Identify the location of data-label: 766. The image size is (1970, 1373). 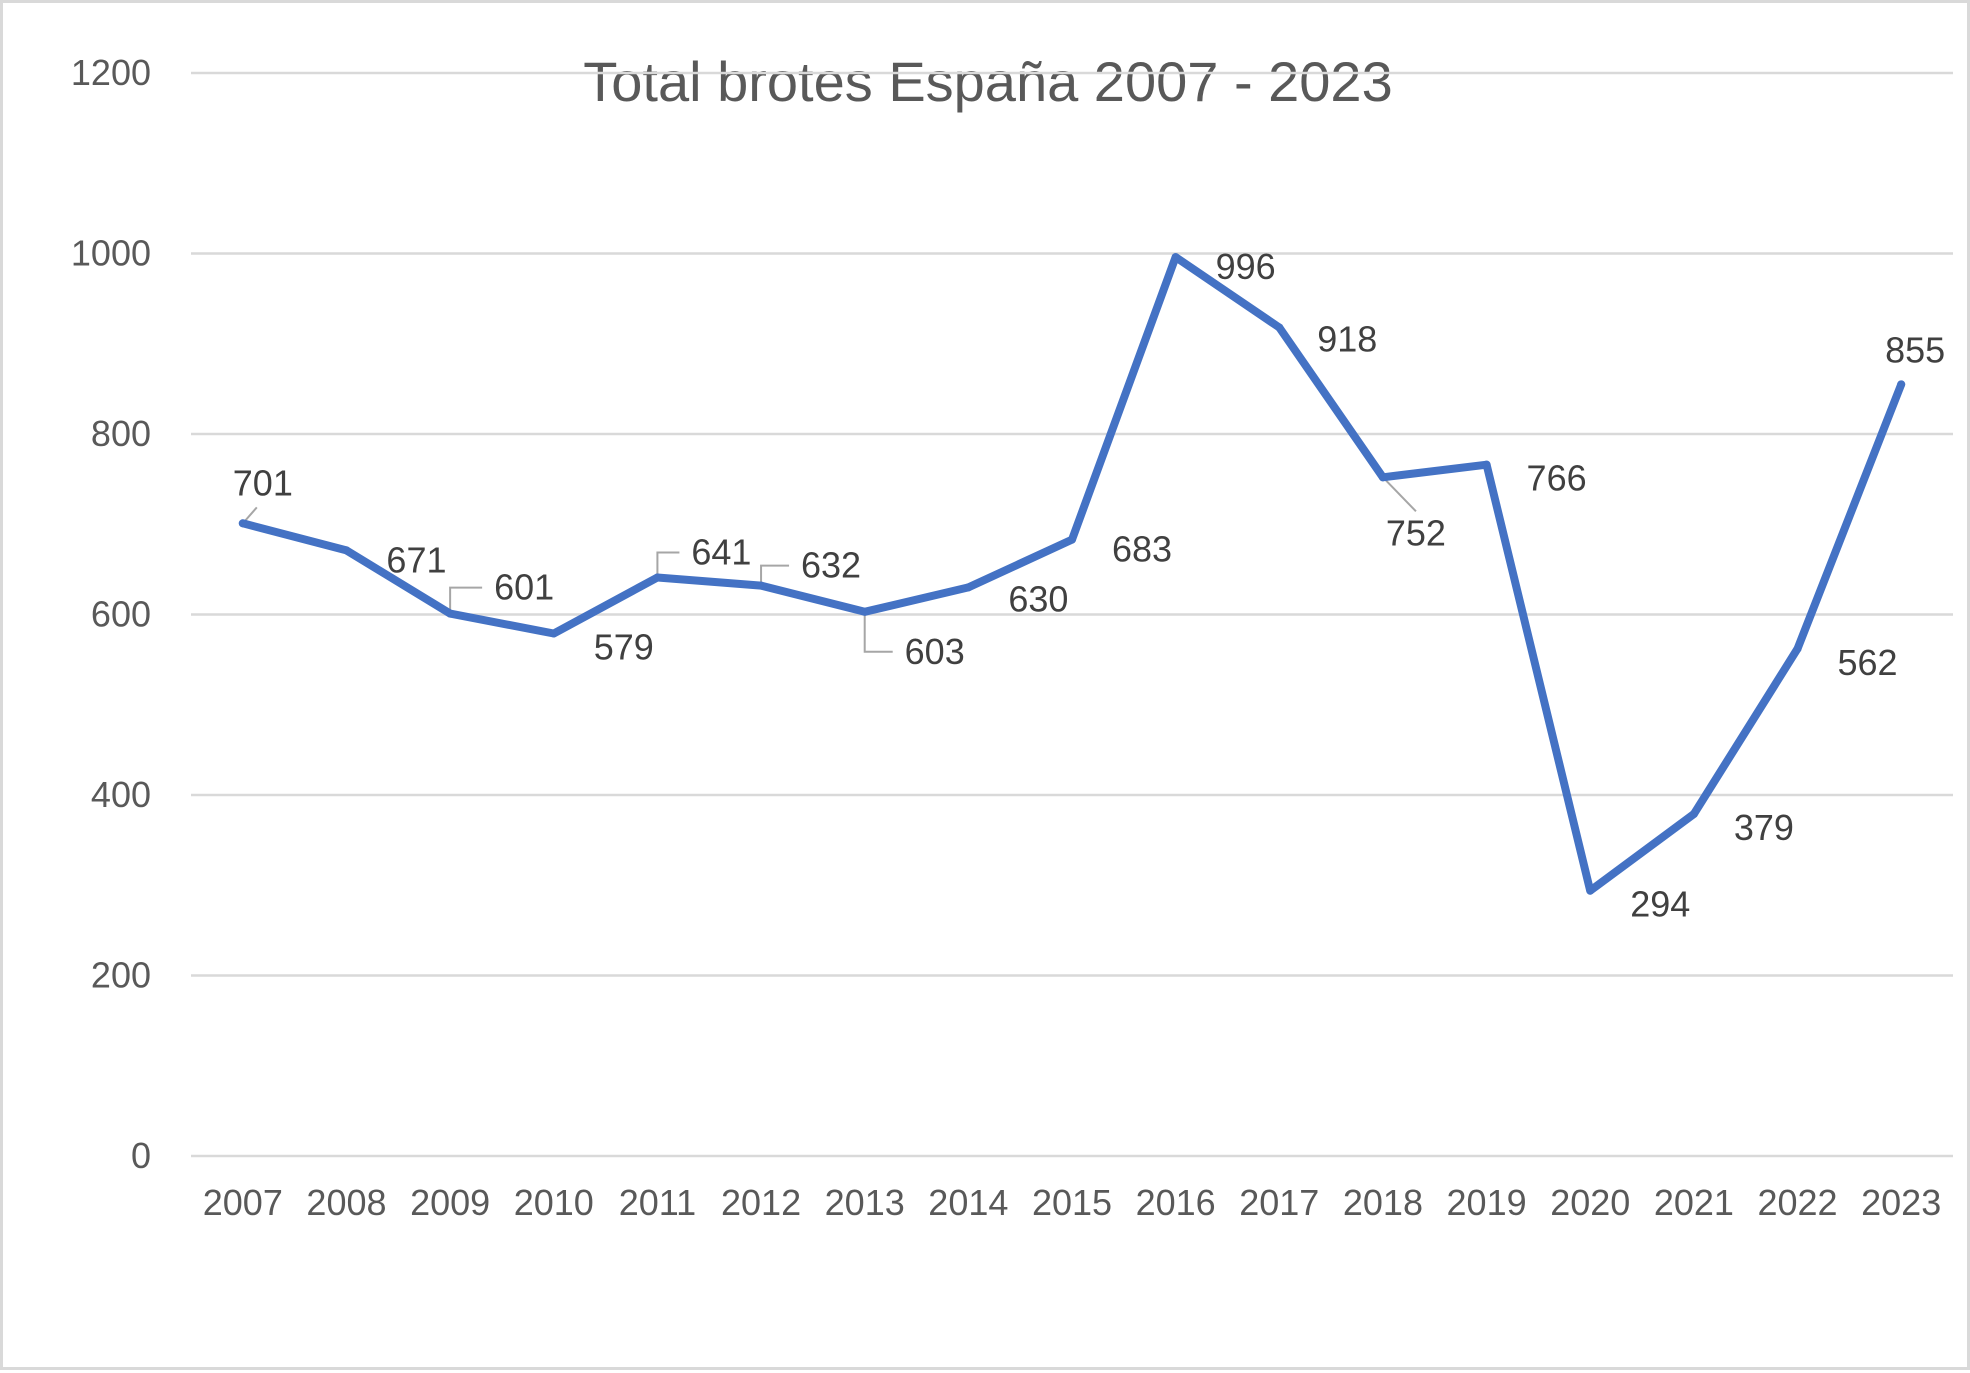
(1557, 478).